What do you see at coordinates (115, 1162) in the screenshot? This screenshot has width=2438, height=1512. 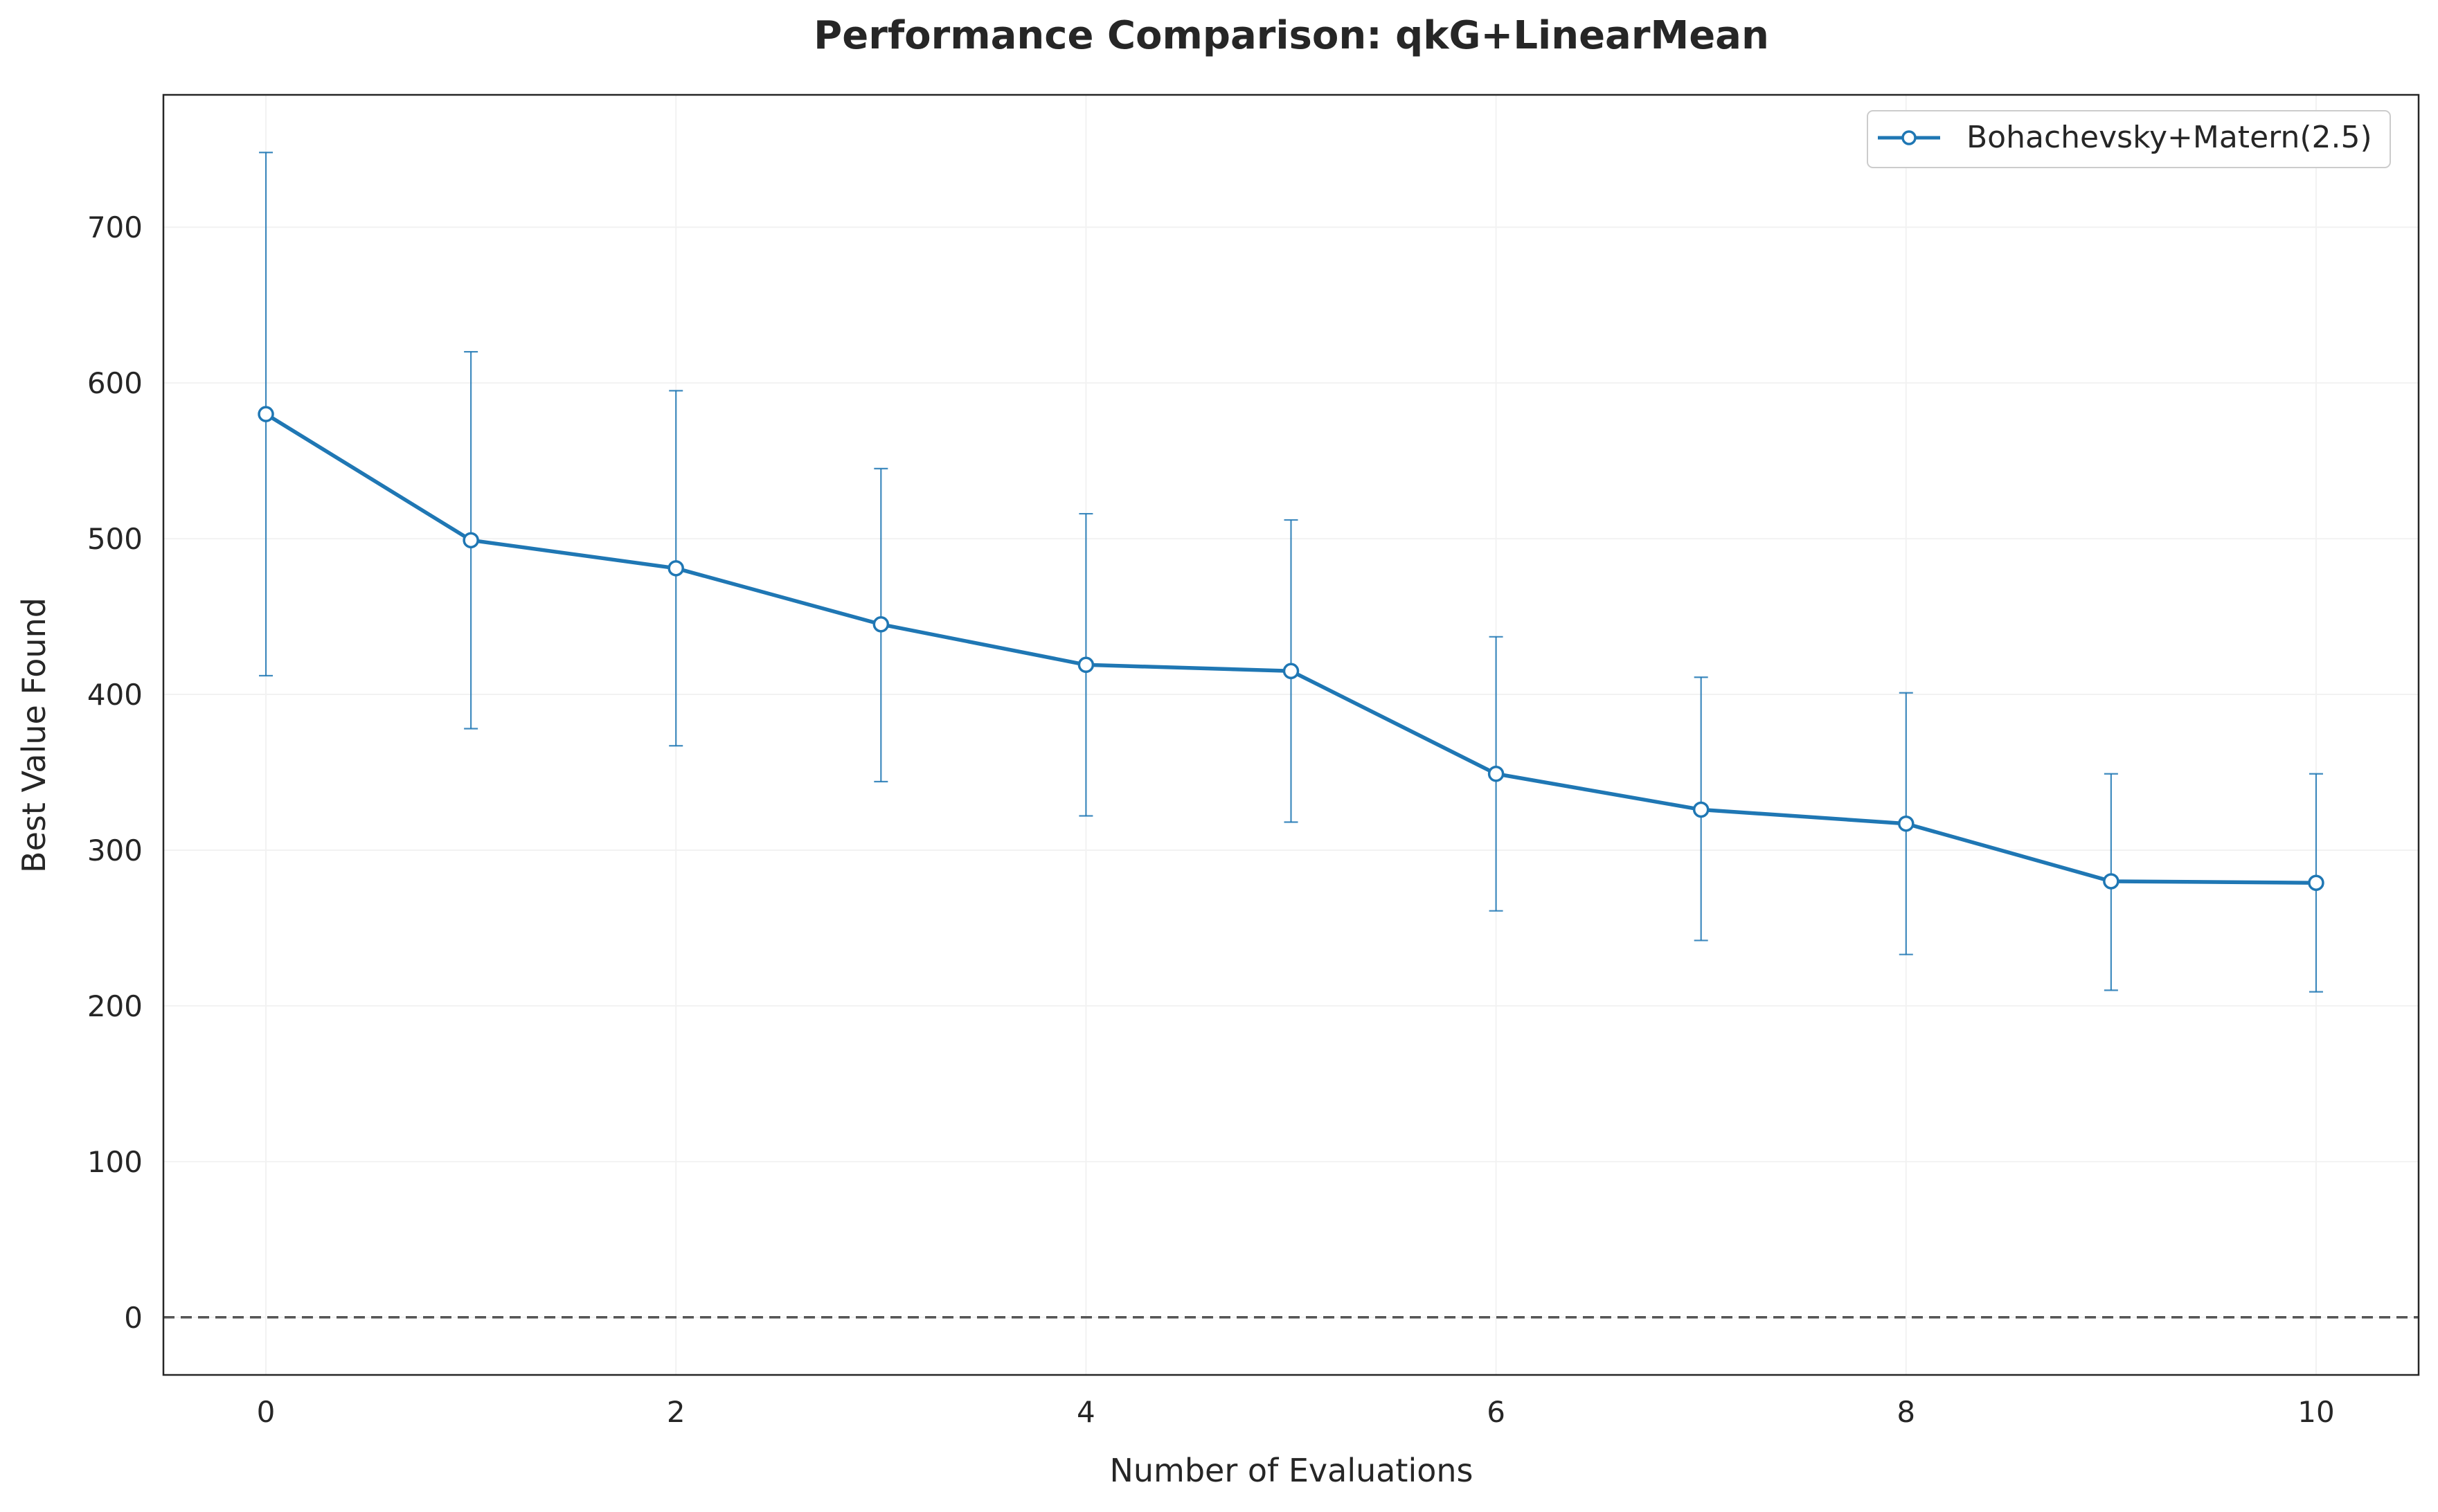 I see `y-tick-label: 100` at bounding box center [115, 1162].